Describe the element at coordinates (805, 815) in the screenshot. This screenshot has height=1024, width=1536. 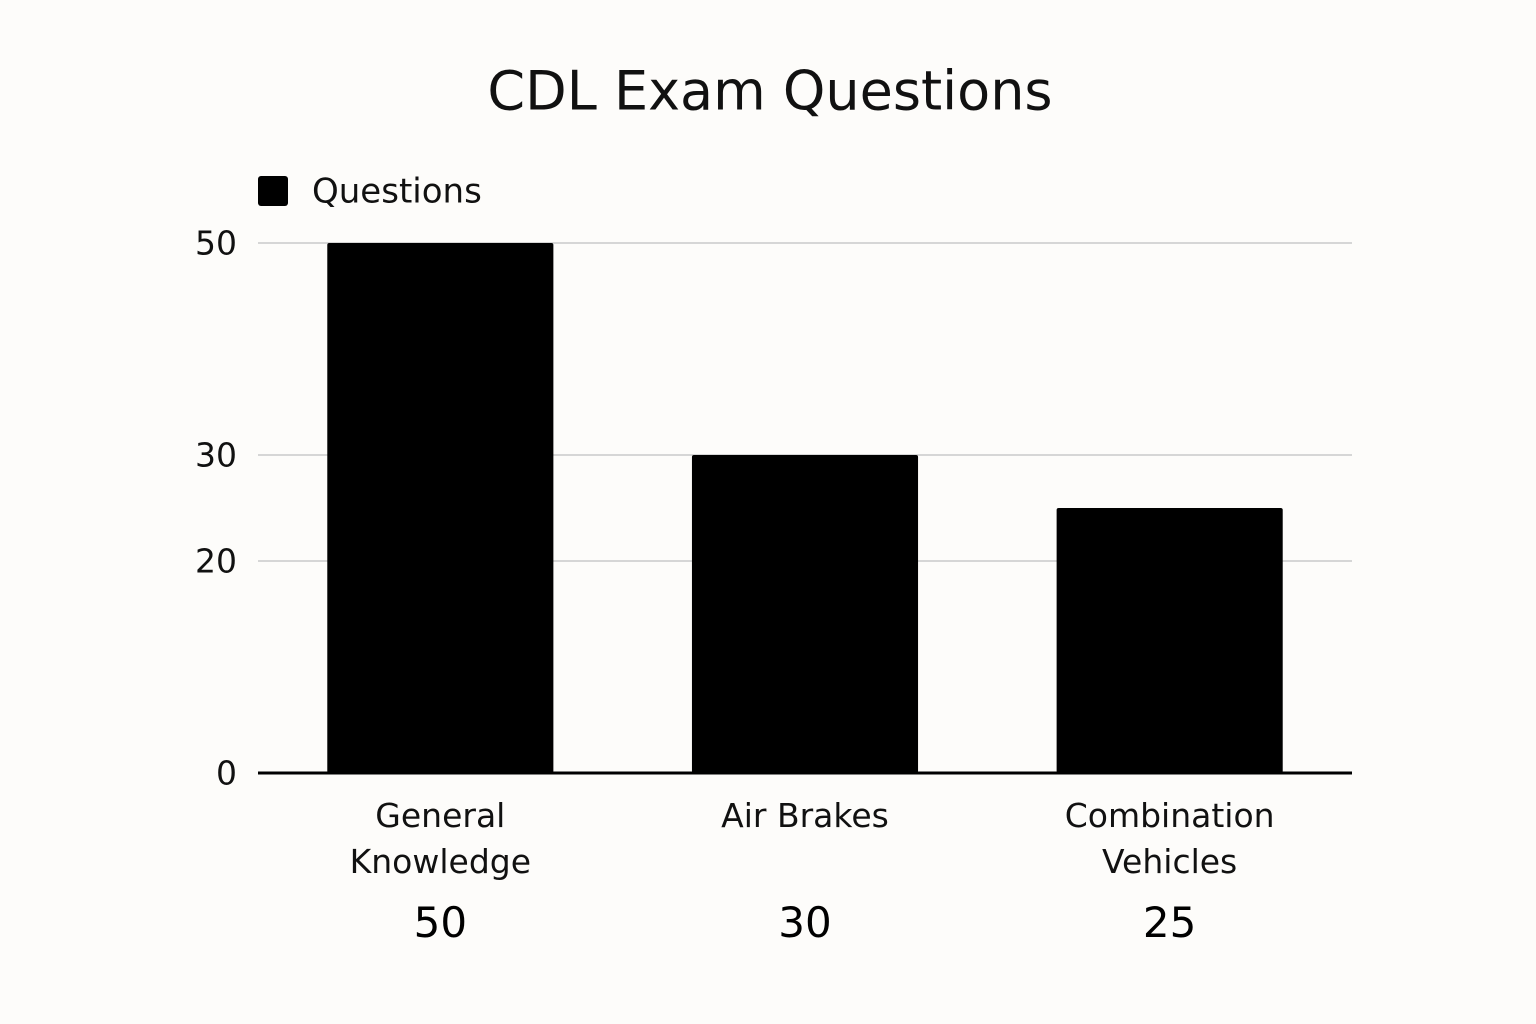
I see `x-tick-label: Air Brakes` at that location.